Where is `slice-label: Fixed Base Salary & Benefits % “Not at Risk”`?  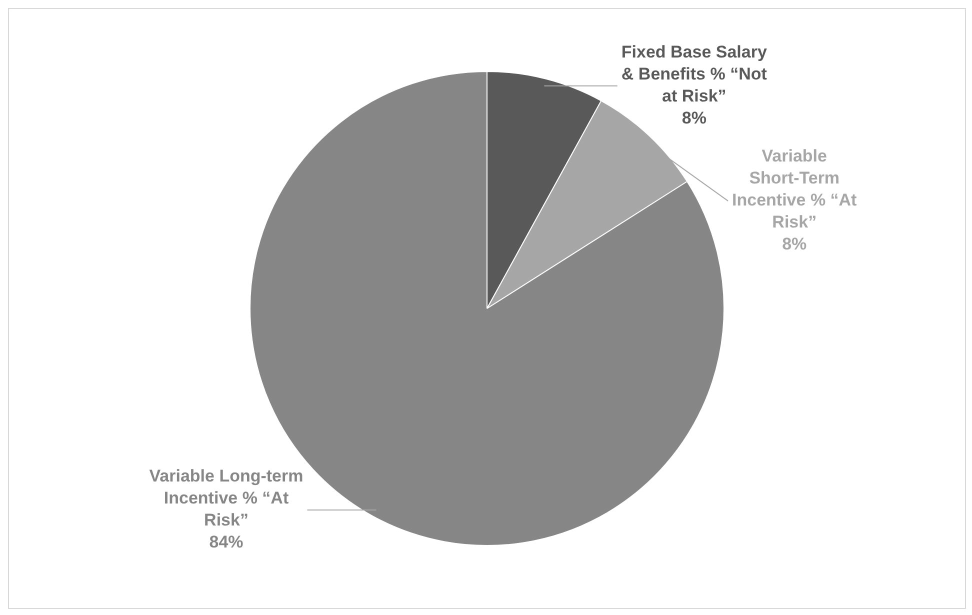
slice-label: Fixed Base Salary & Benefits % “Not at Risk” is located at coordinates (694, 74).